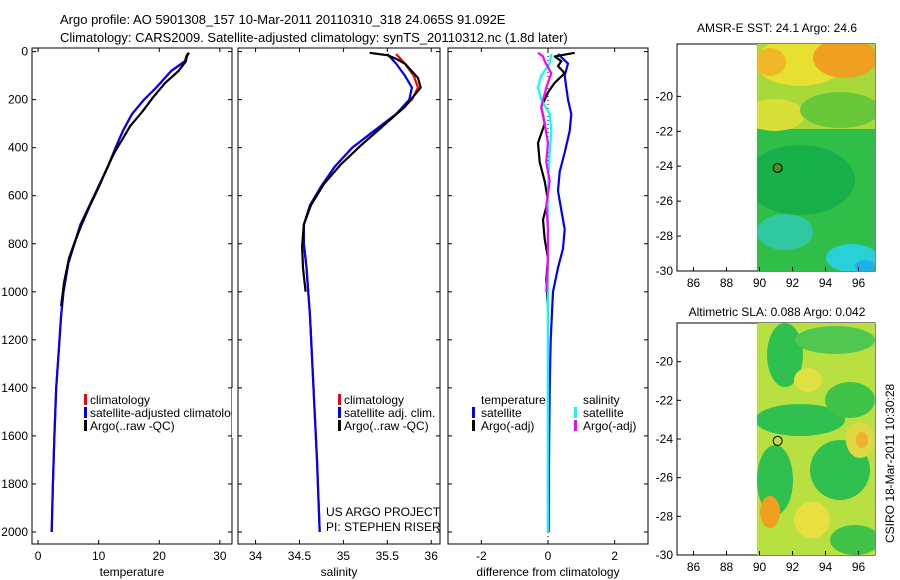  I want to click on difference-axis-label: difference from climatology, so click(547, 572).